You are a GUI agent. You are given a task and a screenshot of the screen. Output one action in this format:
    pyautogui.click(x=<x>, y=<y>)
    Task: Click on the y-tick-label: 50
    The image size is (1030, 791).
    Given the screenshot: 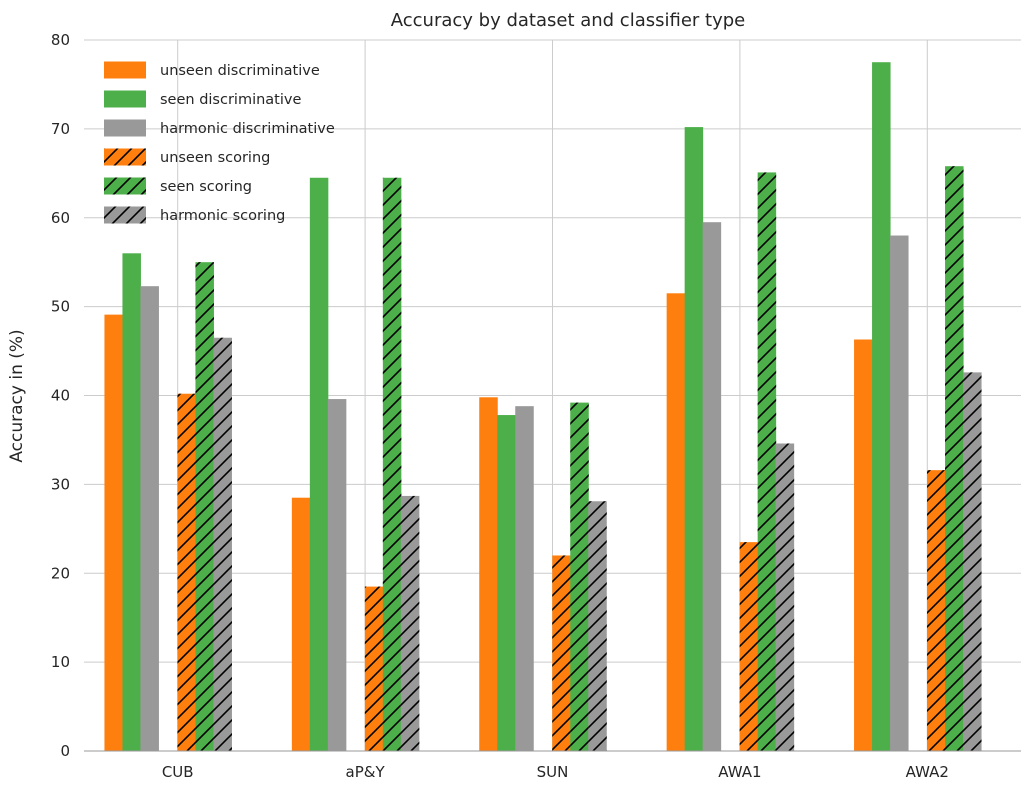 What is the action you would take?
    pyautogui.click(x=60, y=307)
    